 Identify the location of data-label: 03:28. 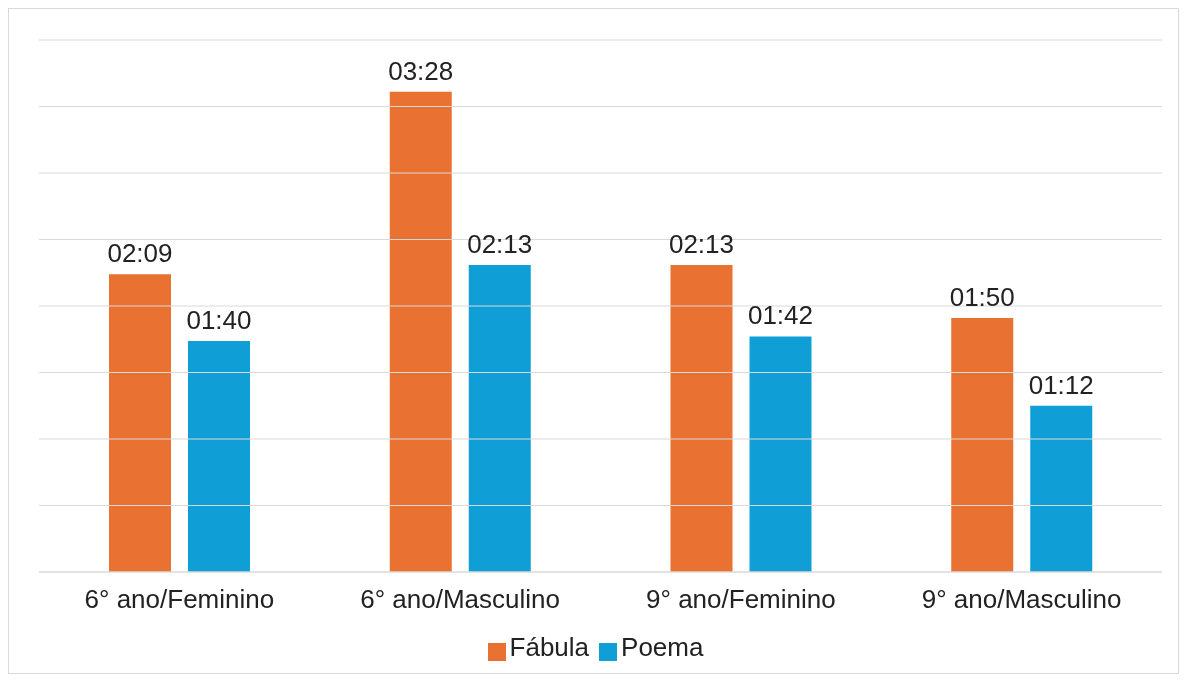
(421, 70).